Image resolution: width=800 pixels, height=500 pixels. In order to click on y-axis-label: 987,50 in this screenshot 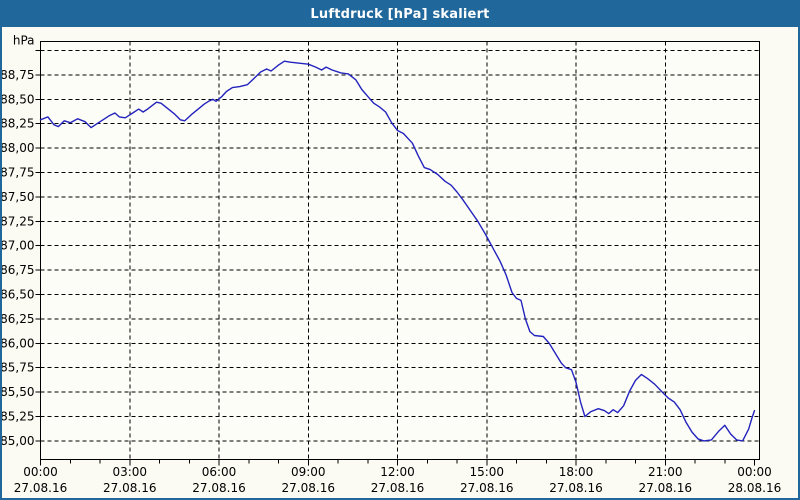, I will do `click(17, 197)`.